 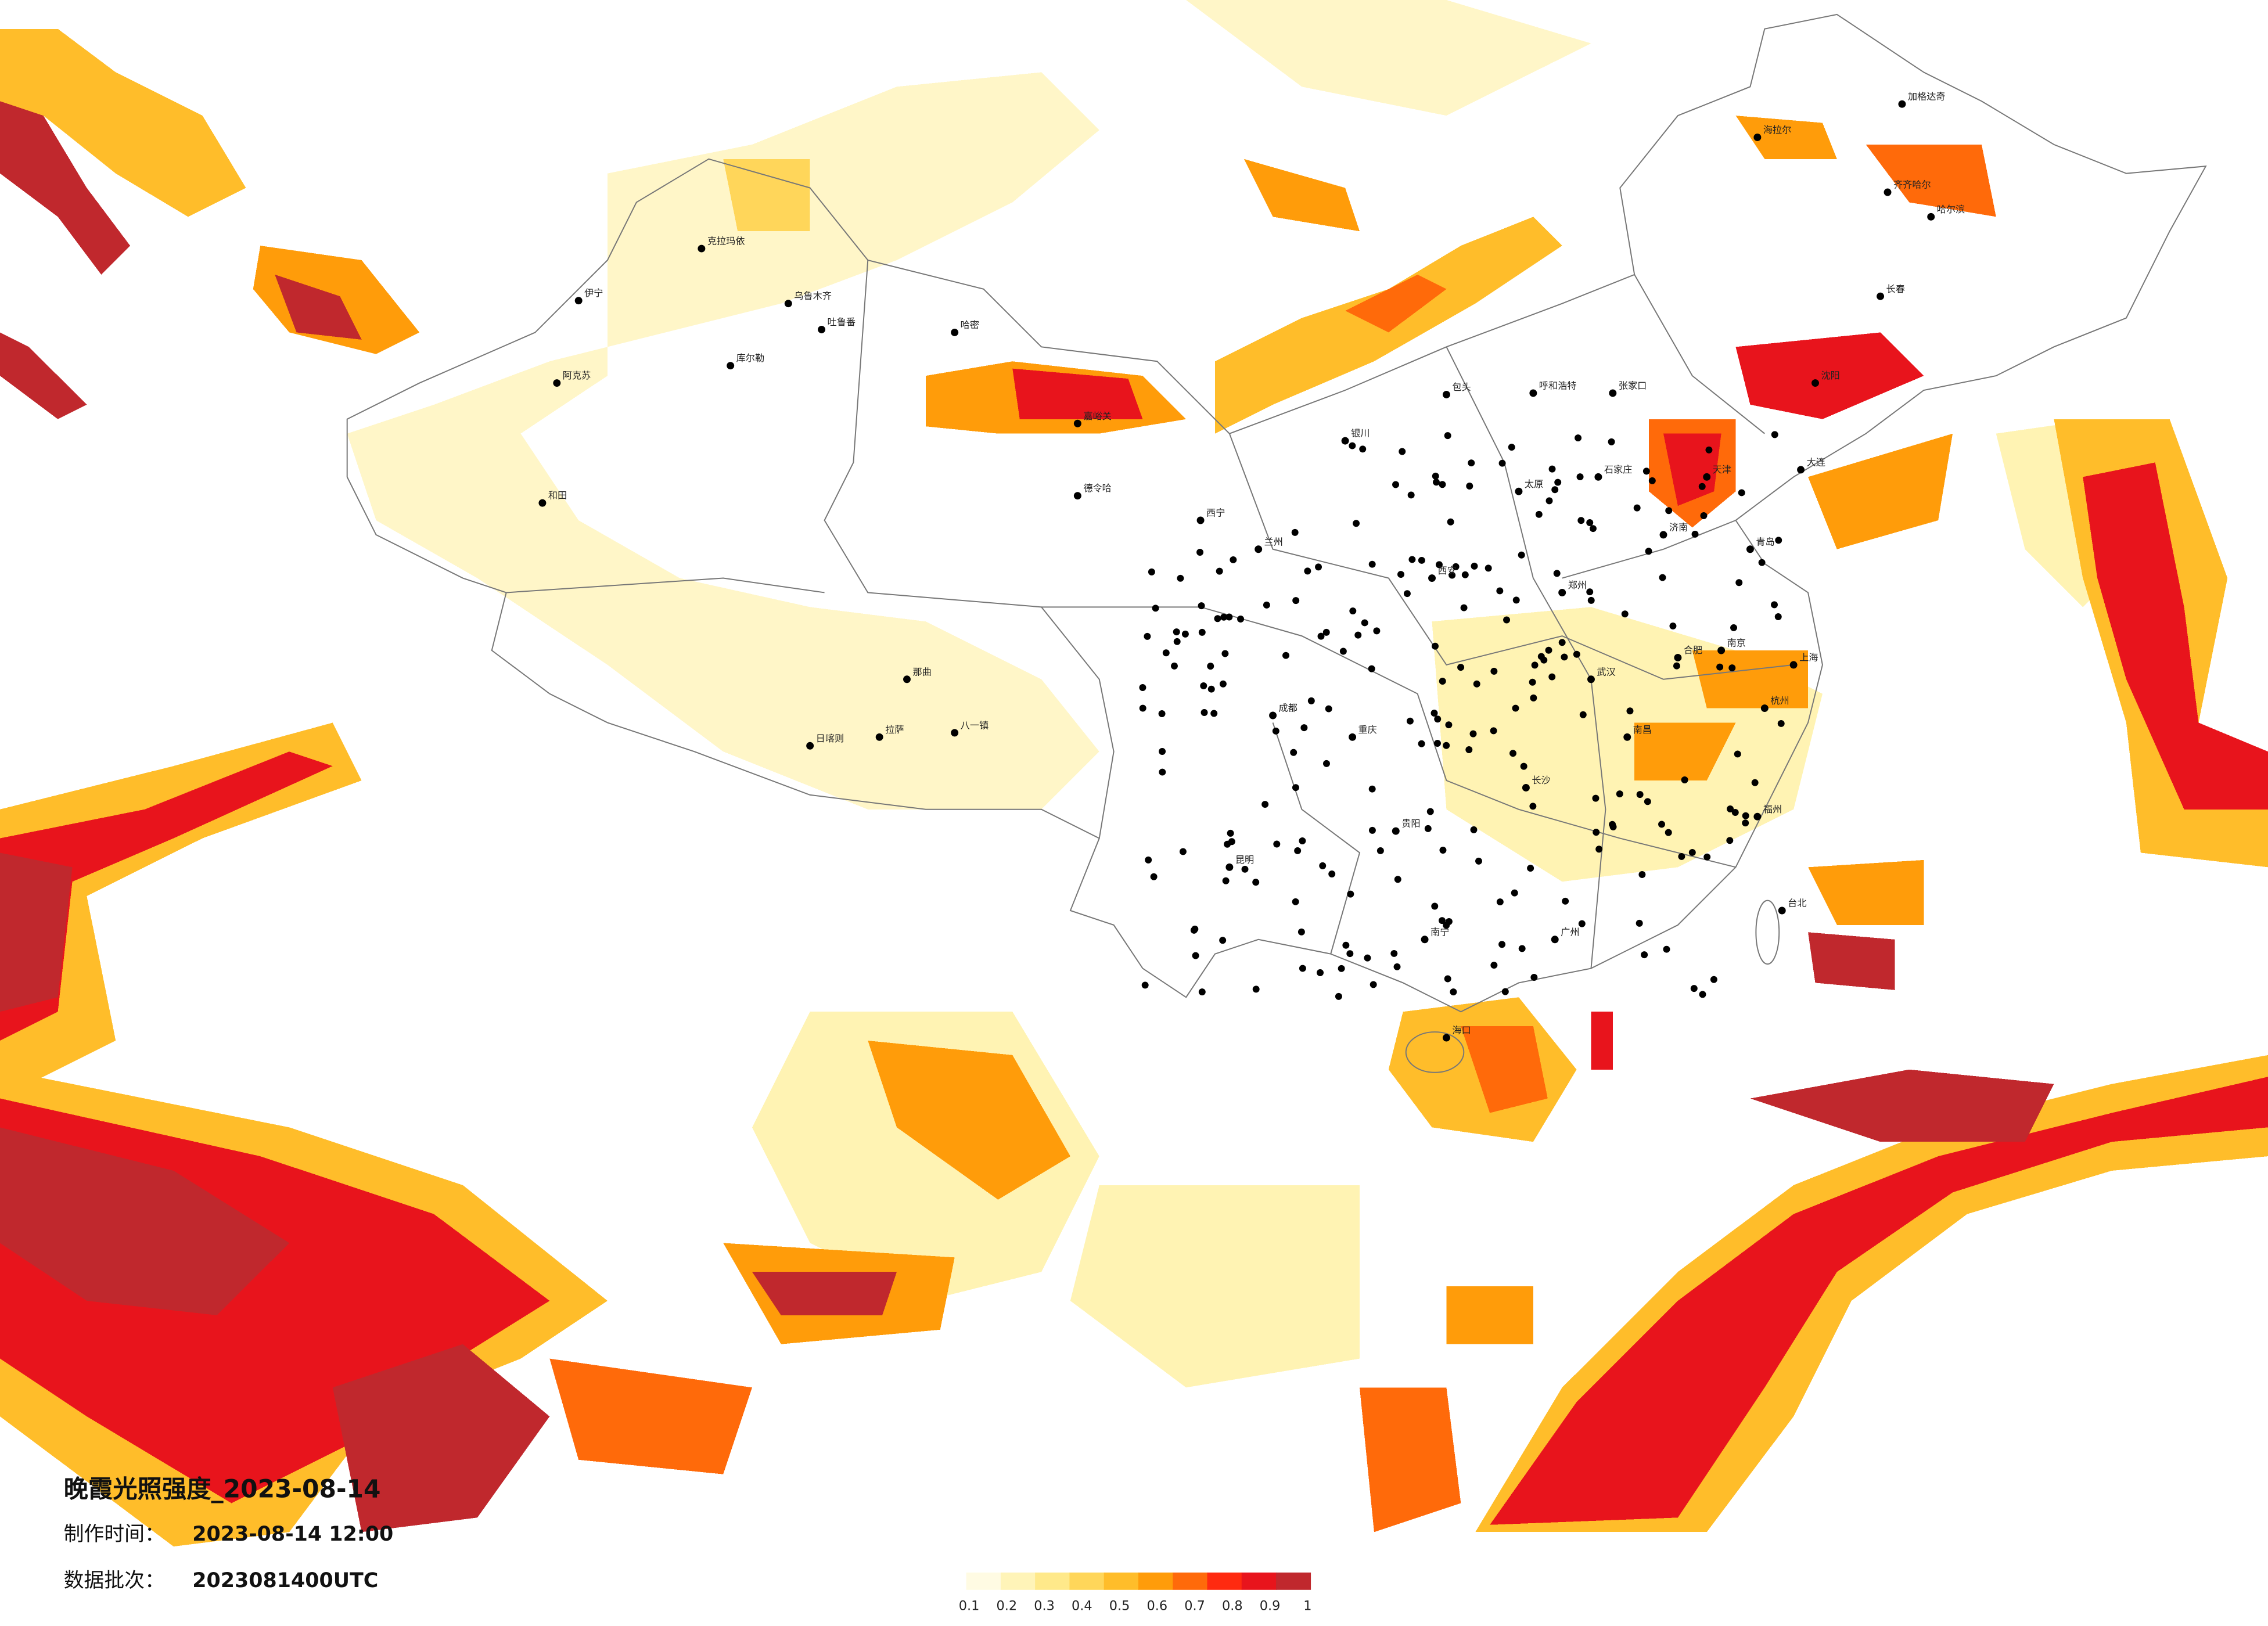 I want to click on city-label: 大连, so click(x=1816, y=462).